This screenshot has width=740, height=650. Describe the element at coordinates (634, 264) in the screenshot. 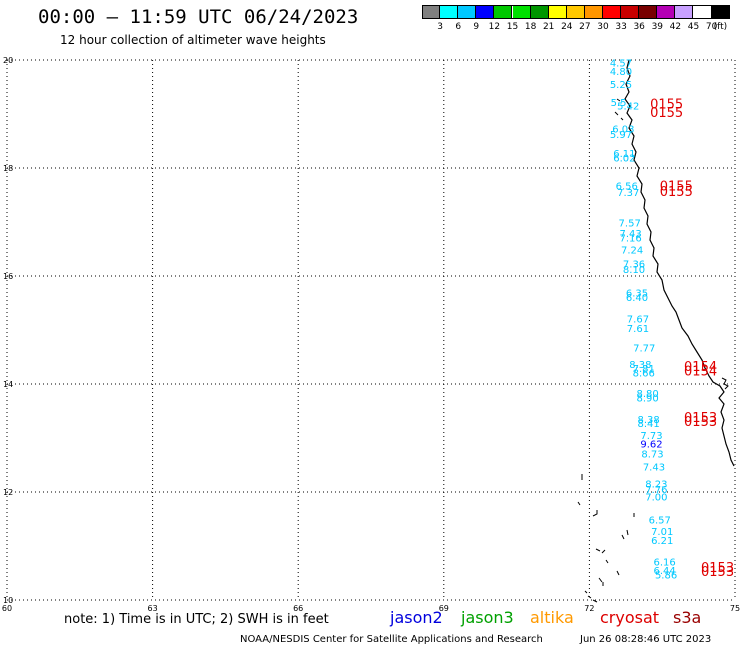

I see `wave-height-value: 7.36` at that location.